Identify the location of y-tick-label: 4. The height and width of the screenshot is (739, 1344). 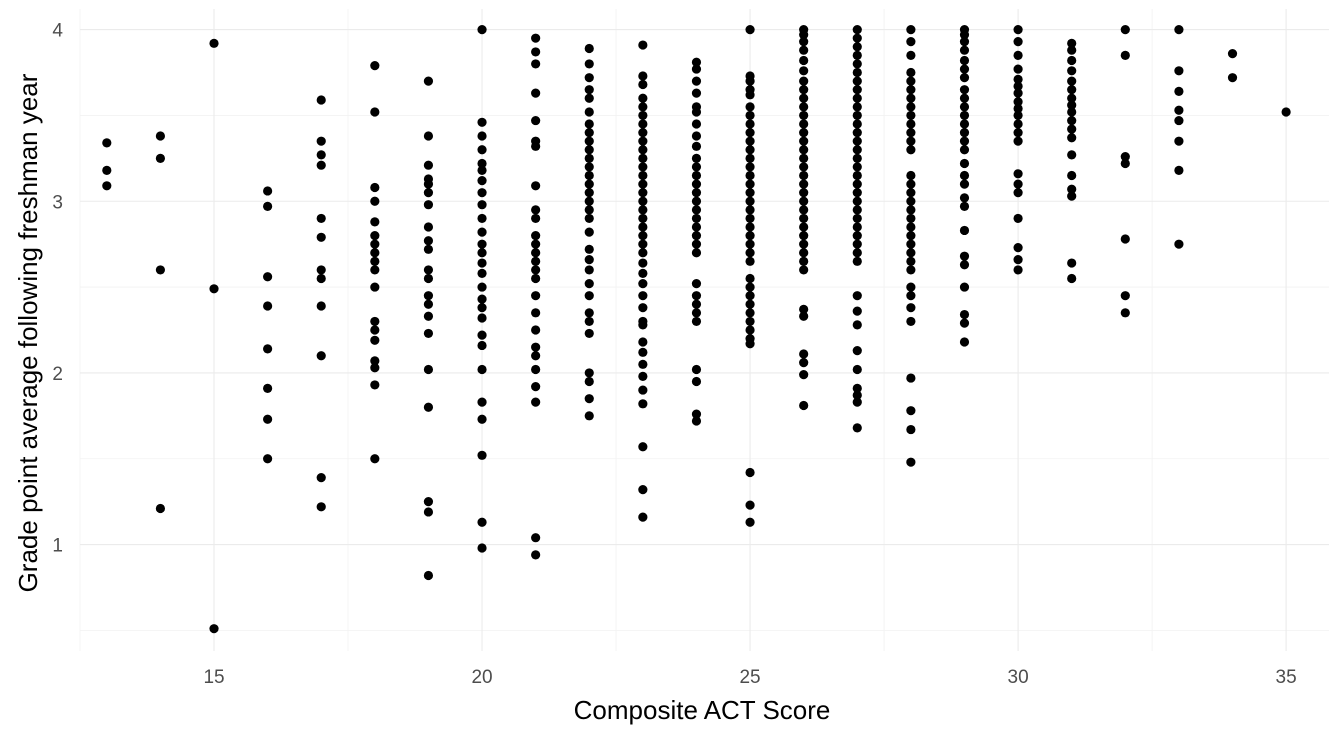
(57, 31).